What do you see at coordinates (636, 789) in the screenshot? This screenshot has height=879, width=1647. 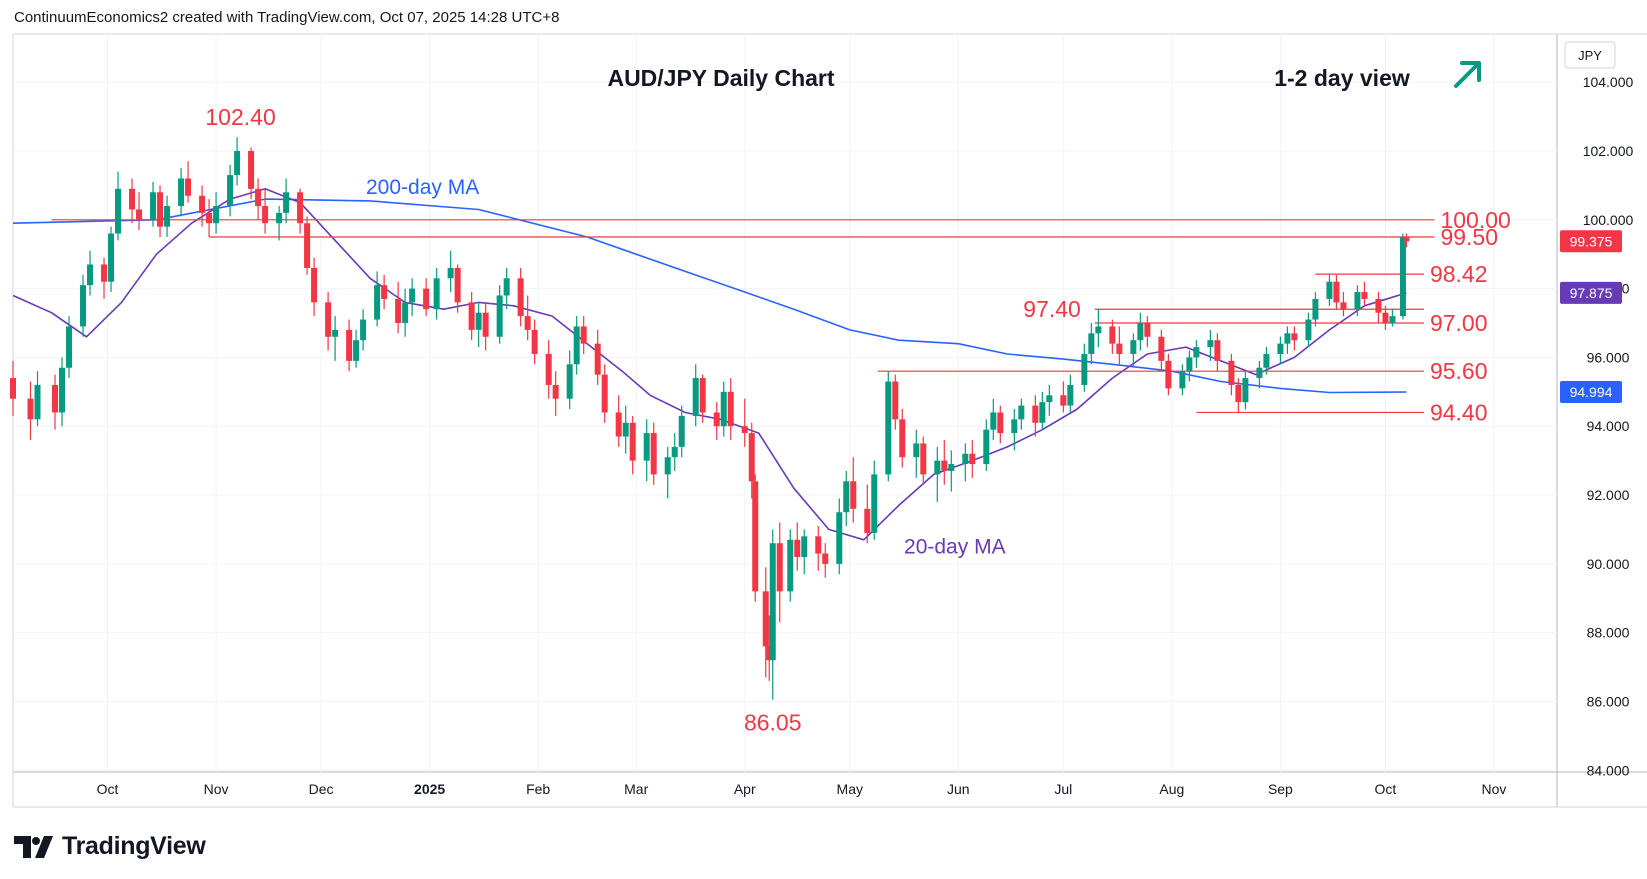 I see `time-tick-label: Mar` at bounding box center [636, 789].